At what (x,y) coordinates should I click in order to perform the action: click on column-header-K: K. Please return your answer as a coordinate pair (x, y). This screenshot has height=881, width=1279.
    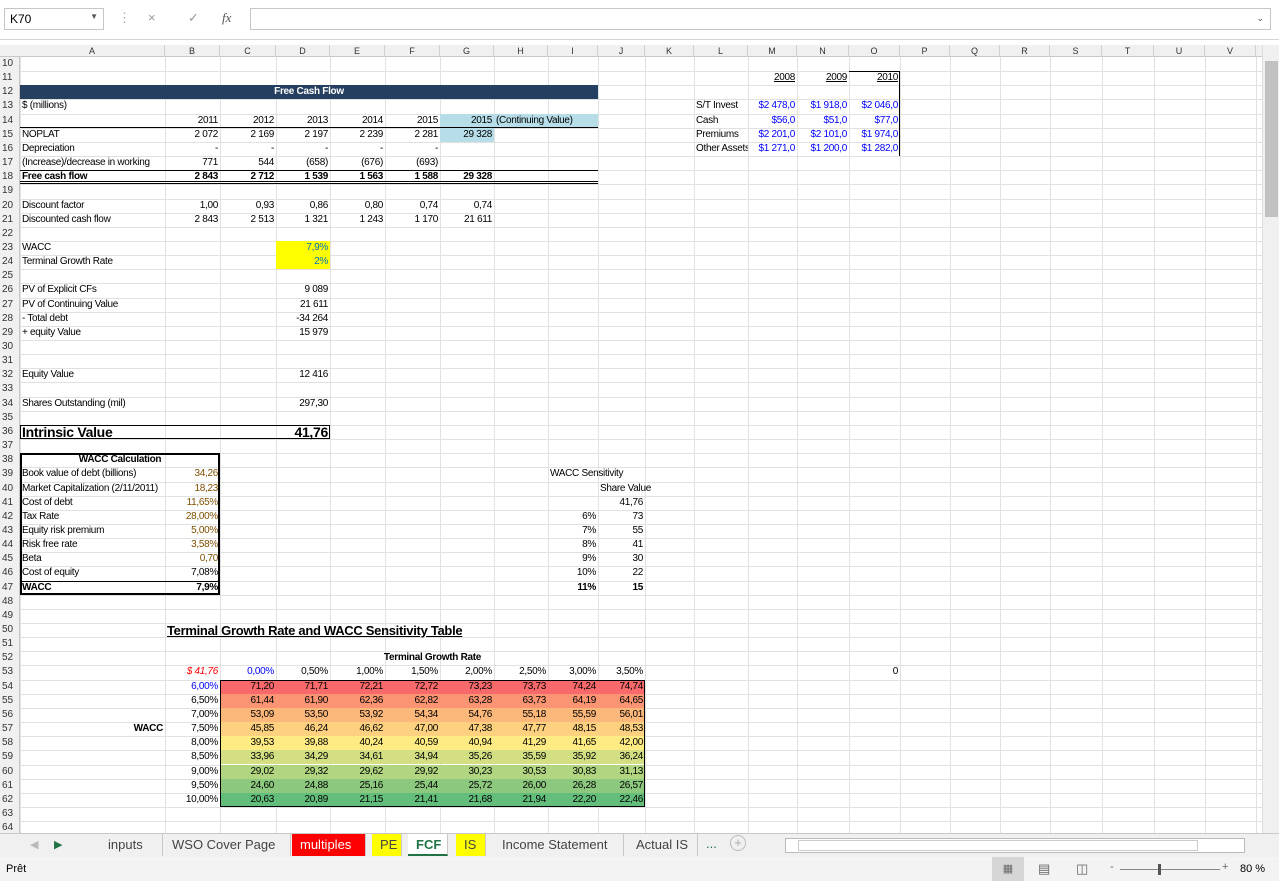
    Looking at the image, I should click on (669, 51).